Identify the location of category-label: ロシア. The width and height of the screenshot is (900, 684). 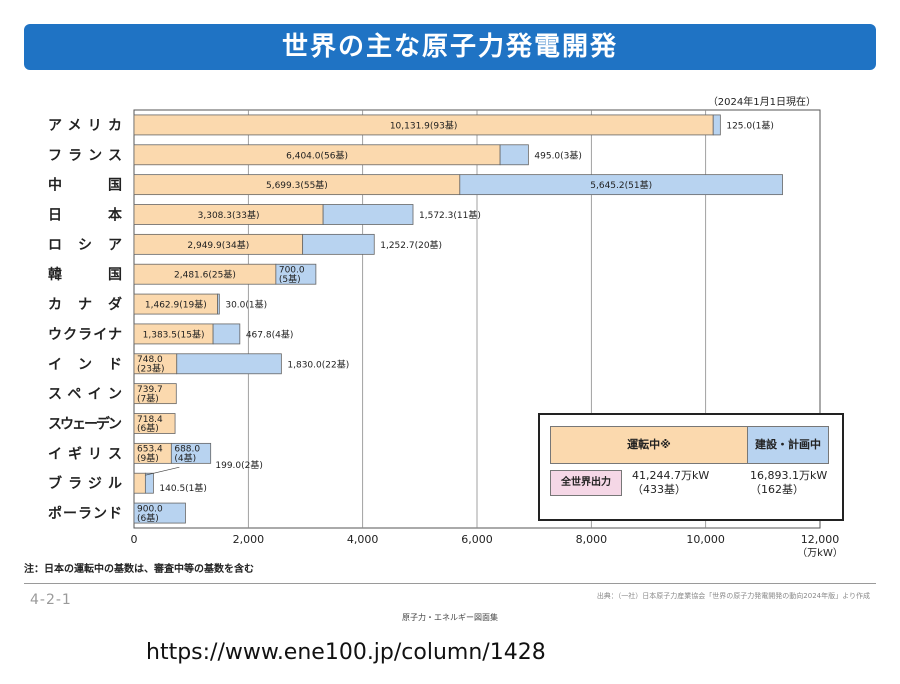
(85, 245).